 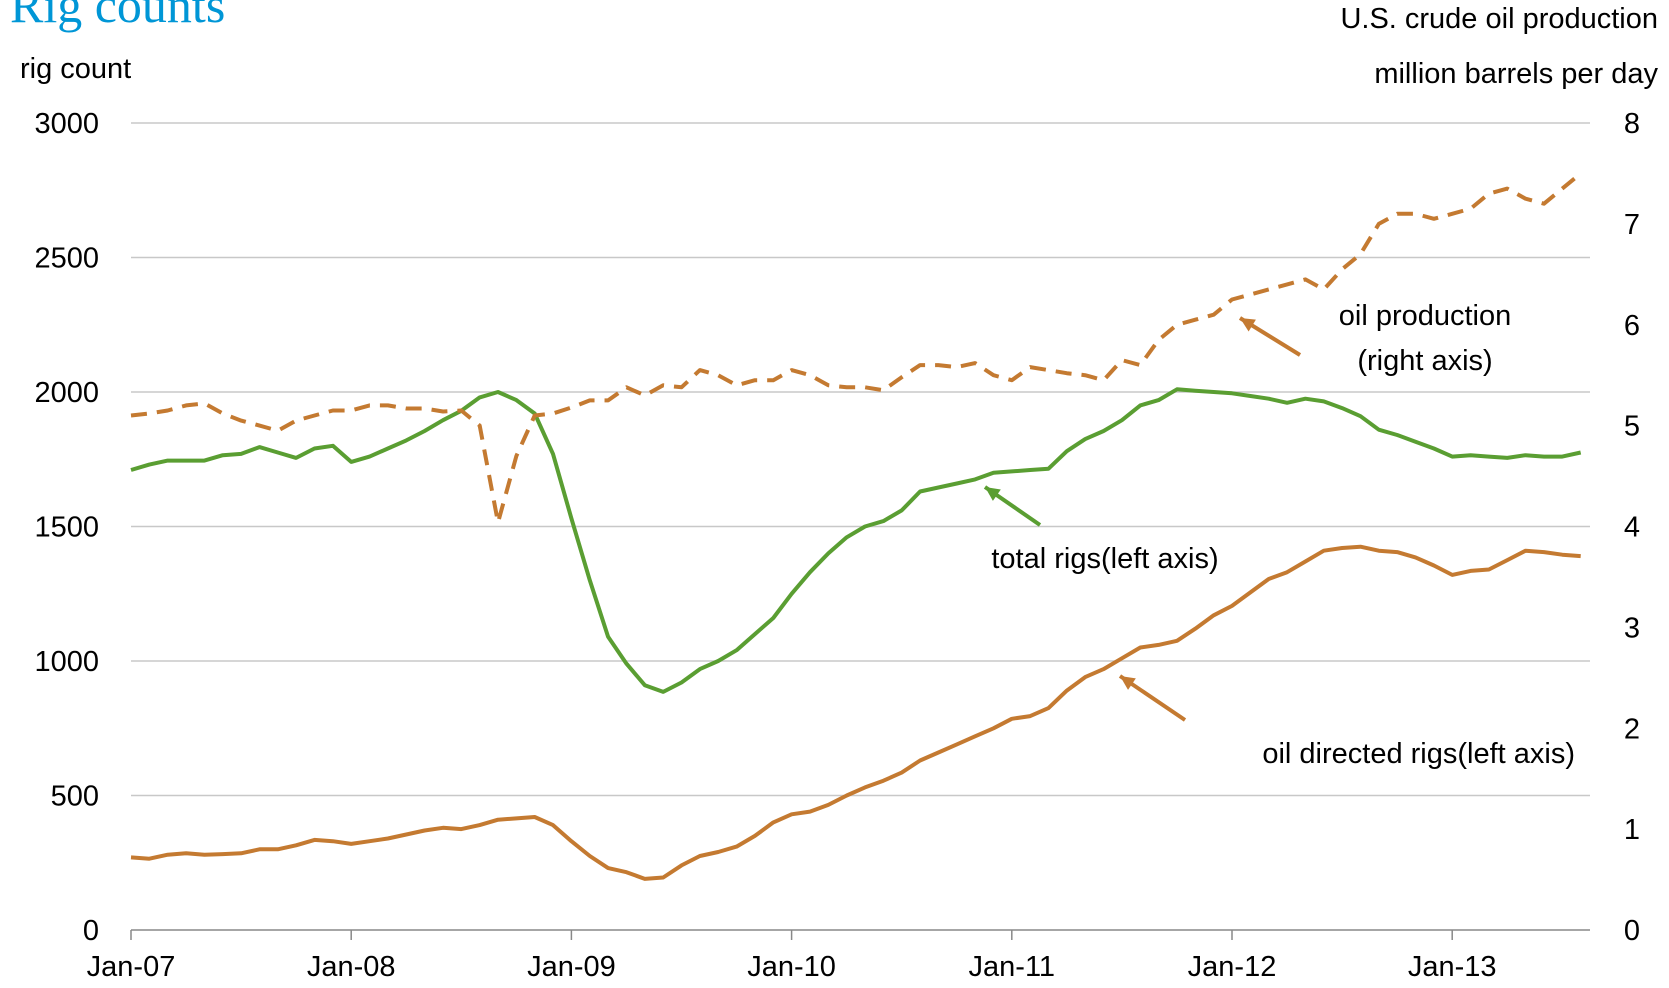 What do you see at coordinates (791, 967) in the screenshot?
I see `x-tick-label: Jan-10` at bounding box center [791, 967].